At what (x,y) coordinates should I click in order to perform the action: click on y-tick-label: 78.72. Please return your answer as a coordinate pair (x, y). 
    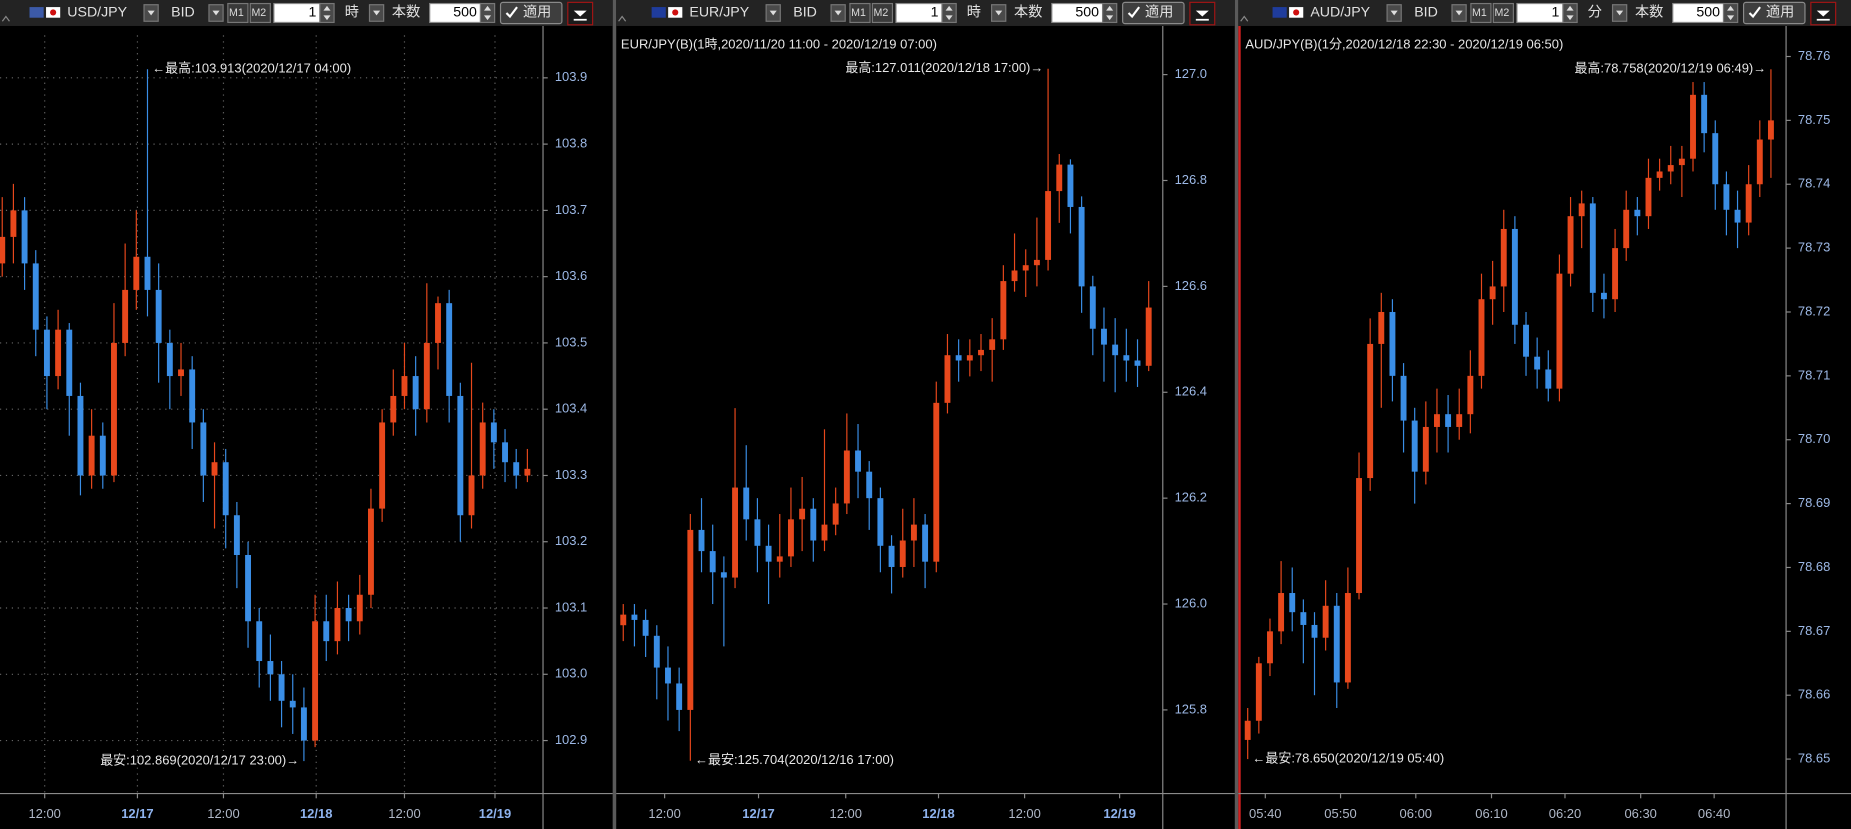
    Looking at the image, I should click on (1814, 310).